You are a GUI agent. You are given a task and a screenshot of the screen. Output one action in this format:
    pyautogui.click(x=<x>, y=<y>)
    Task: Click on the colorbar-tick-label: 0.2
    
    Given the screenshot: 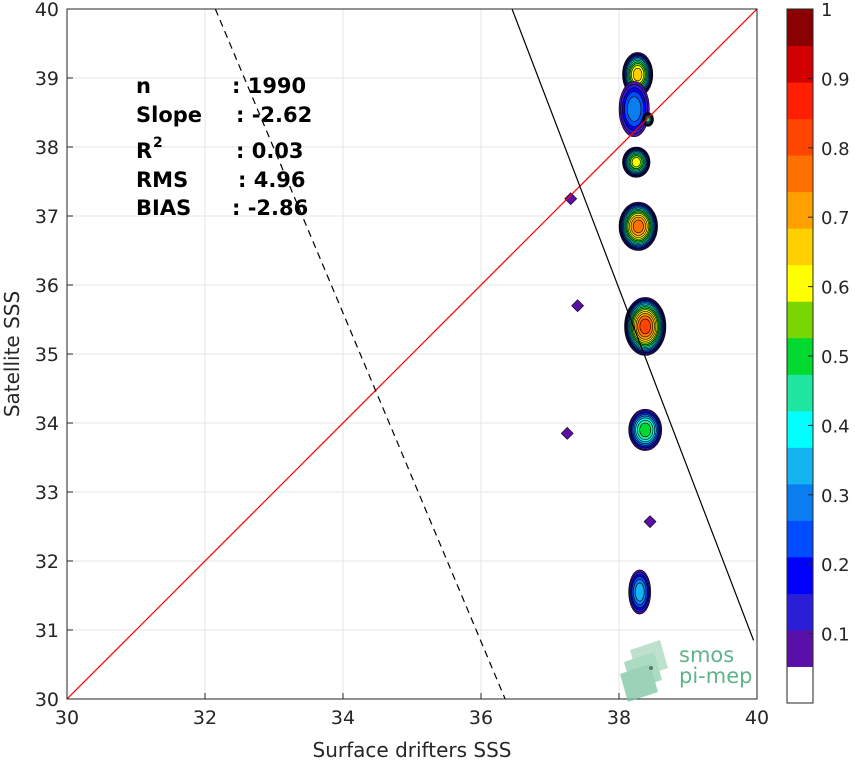 What is the action you would take?
    pyautogui.click(x=835, y=565)
    